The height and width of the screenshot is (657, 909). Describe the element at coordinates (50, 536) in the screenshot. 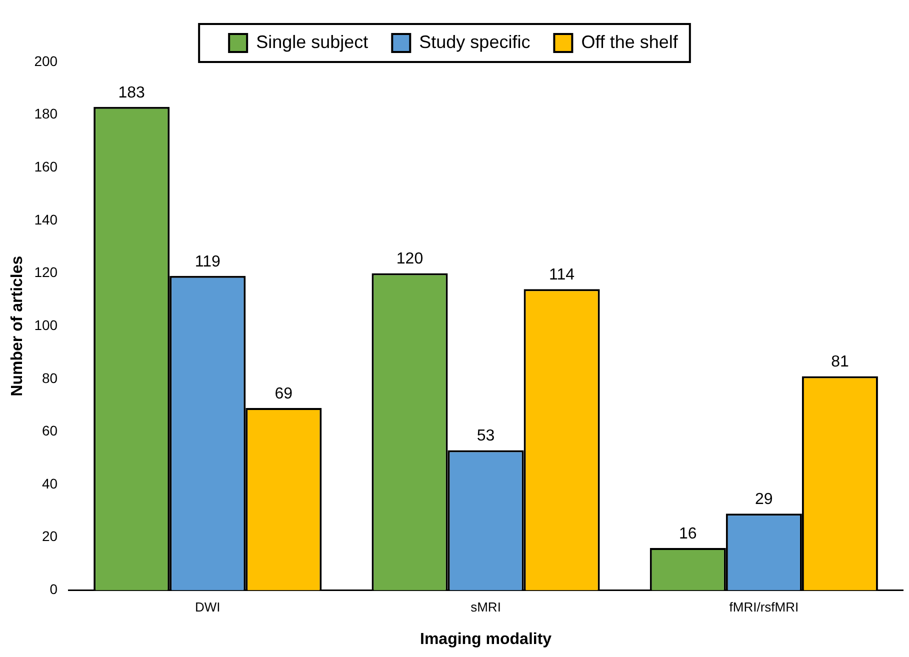

I see `y-tick-label: 20` at that location.